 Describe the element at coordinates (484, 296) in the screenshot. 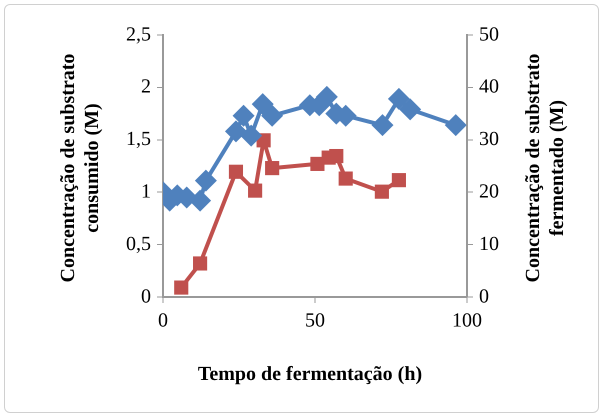

I see `y2-tick-label: 0` at that location.